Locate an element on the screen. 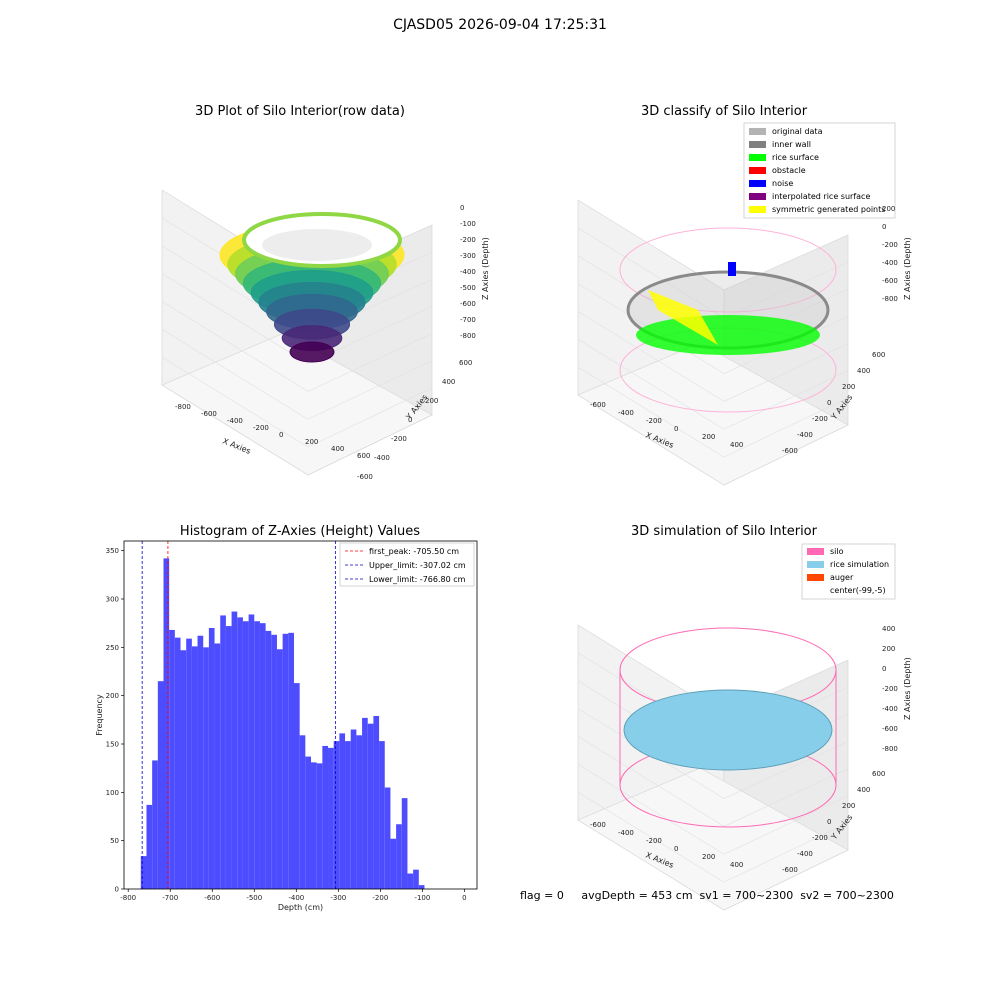  plot4-ytick: -600 is located at coordinates (790, 870).